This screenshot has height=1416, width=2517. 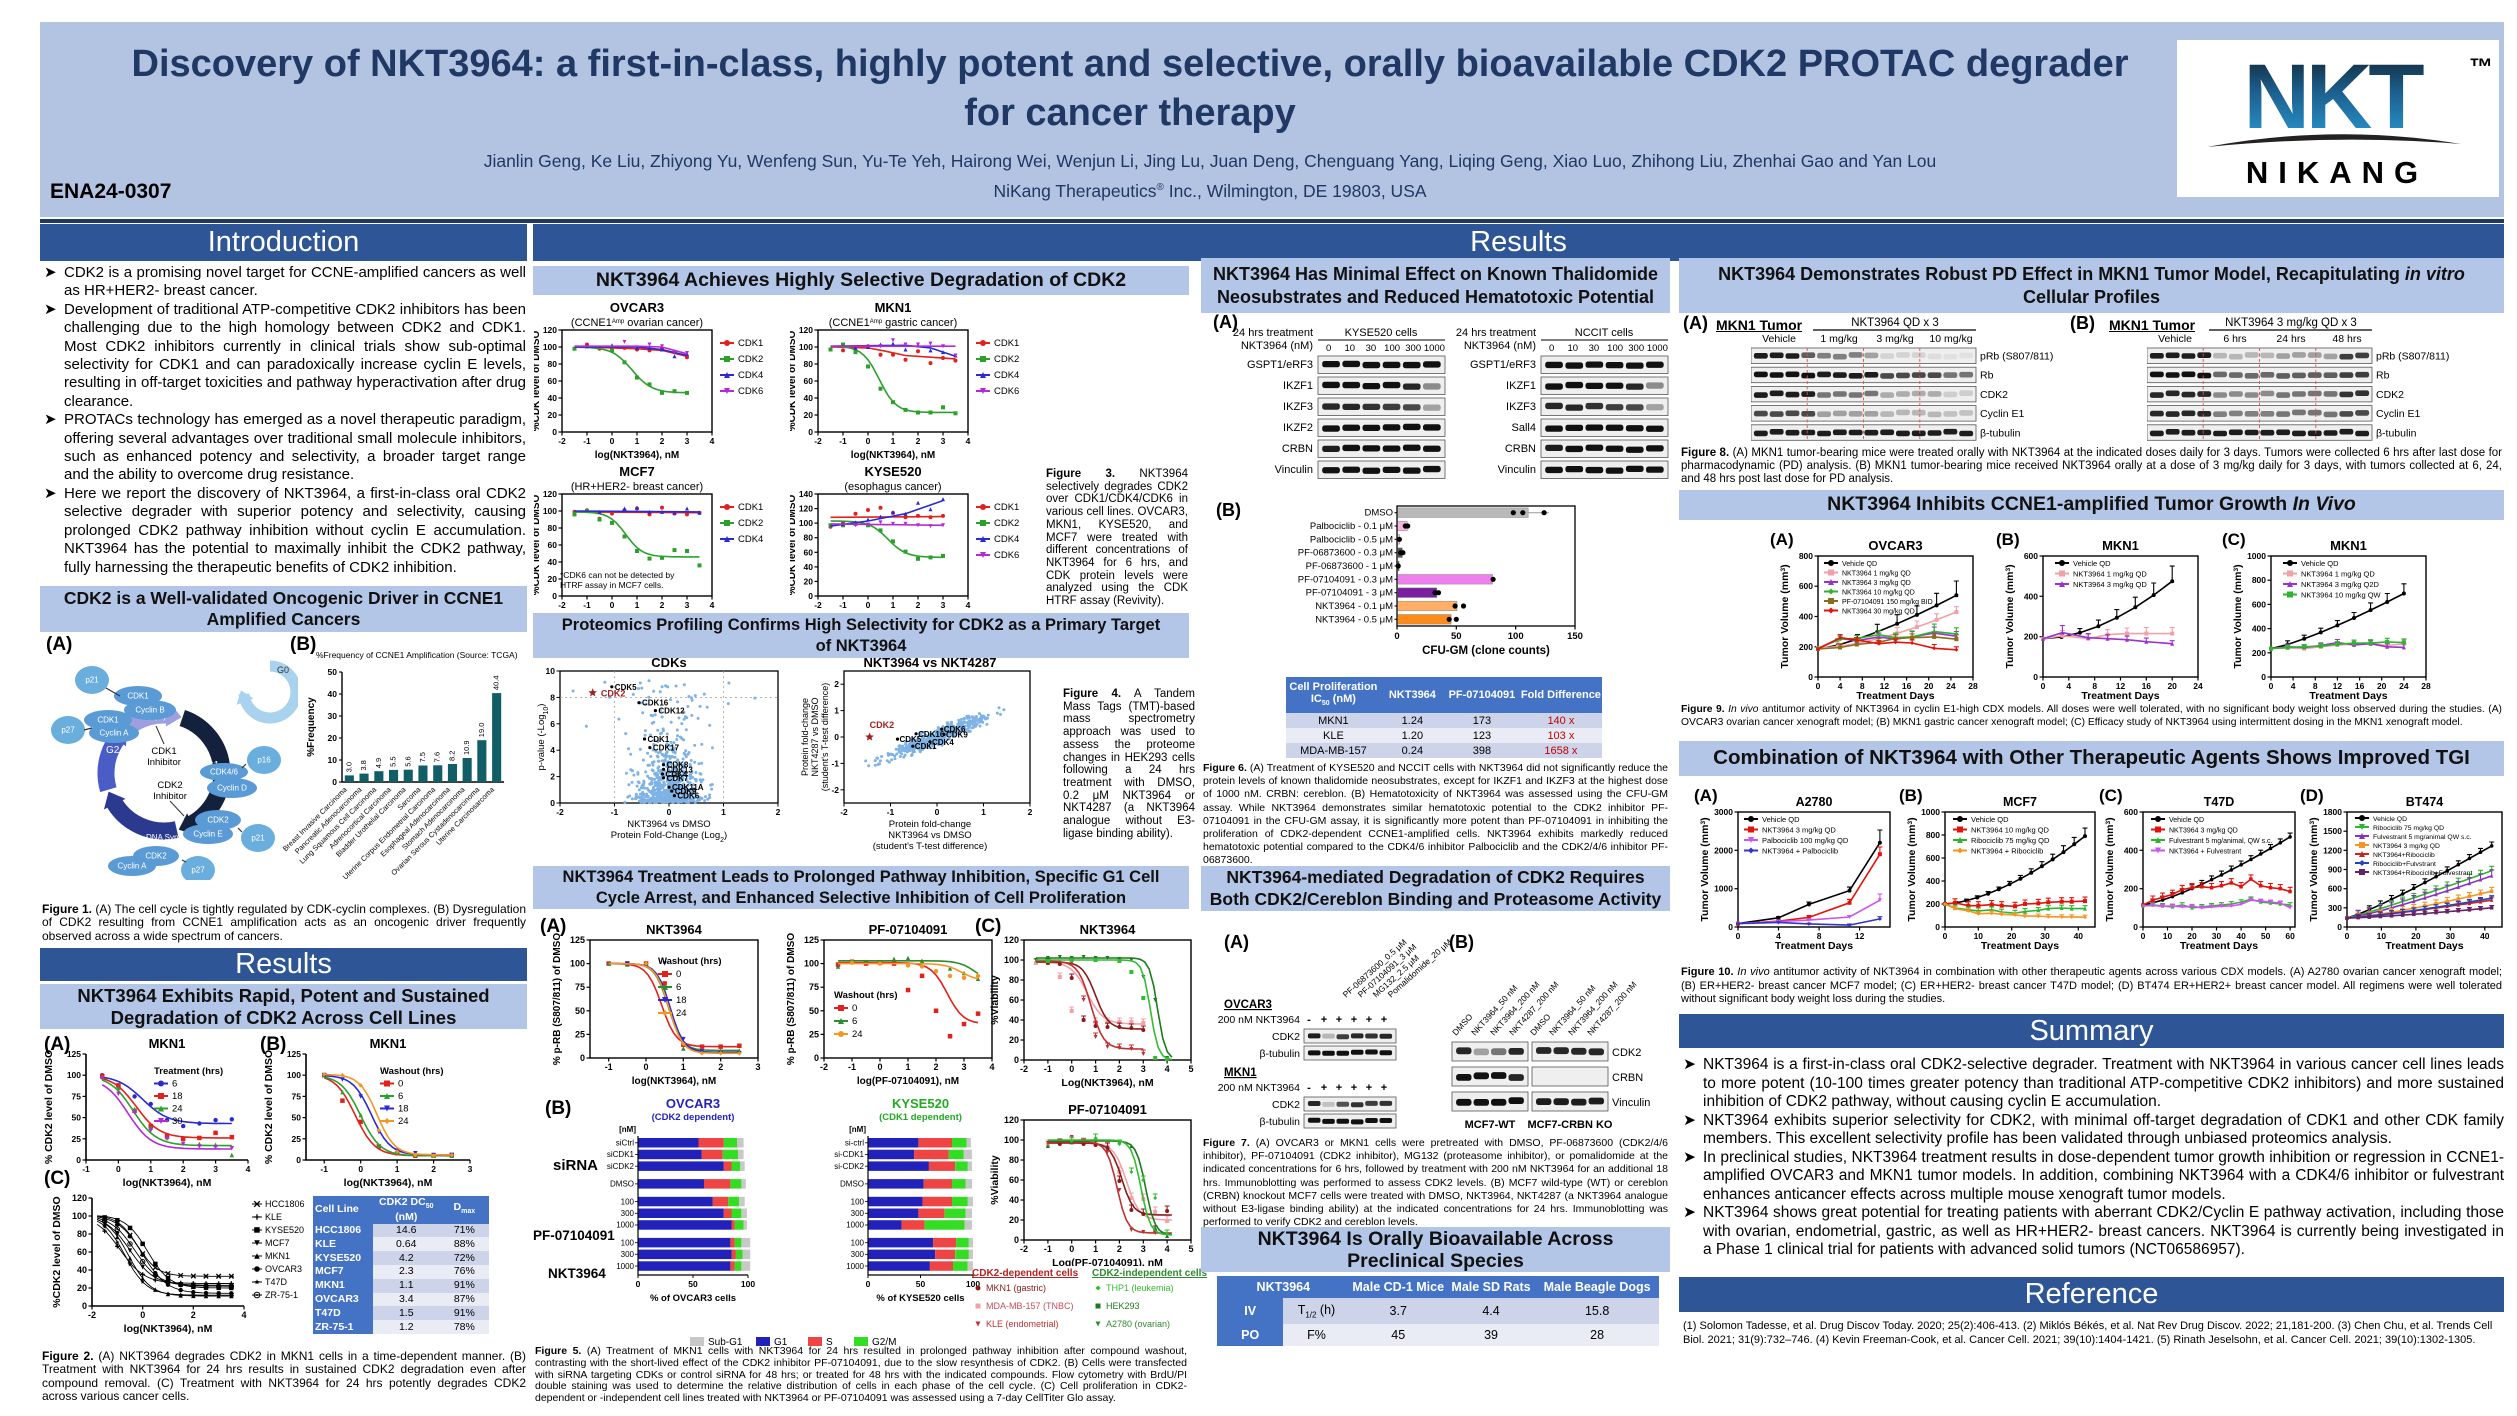 I want to click on svg-text: p27, so click(x=198, y=870).